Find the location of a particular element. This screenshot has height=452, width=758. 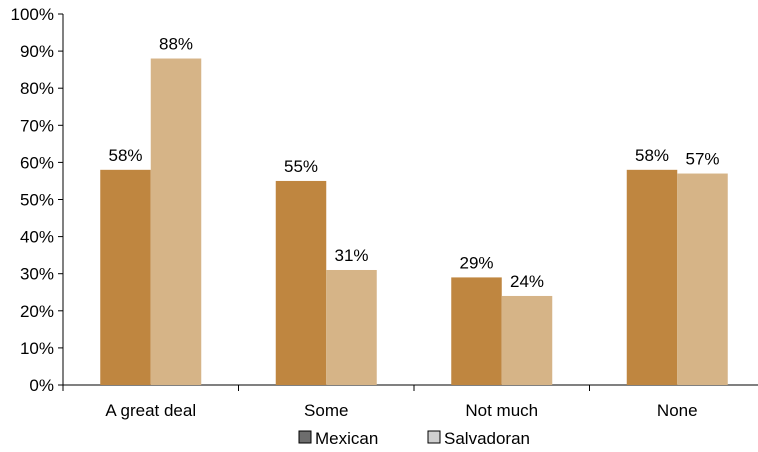

data-label: 57% is located at coordinates (702, 159).